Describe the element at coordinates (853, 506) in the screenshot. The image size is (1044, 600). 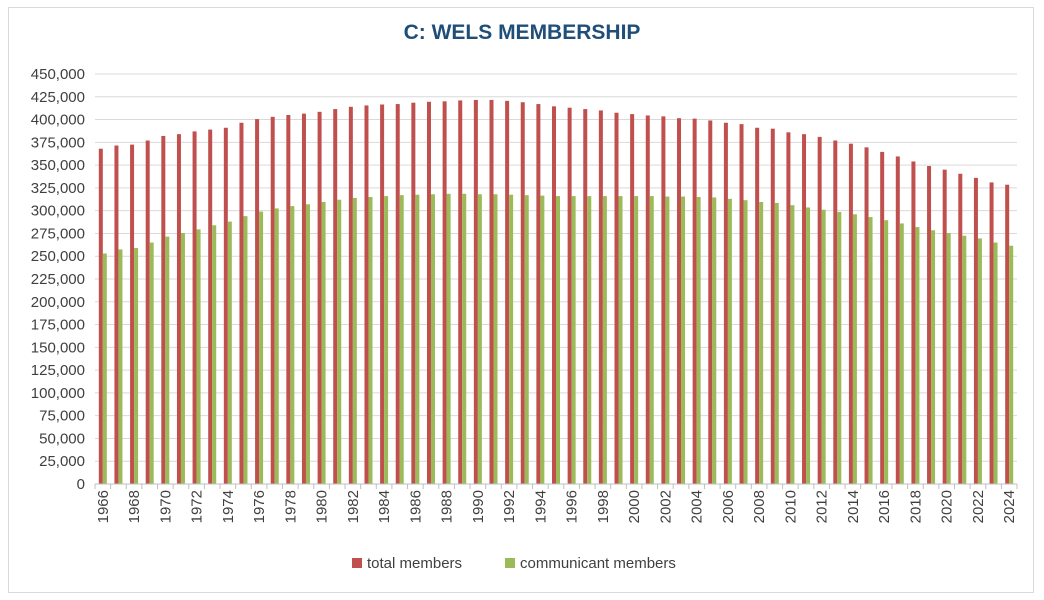
I see `x-tick-label: 2014` at that location.